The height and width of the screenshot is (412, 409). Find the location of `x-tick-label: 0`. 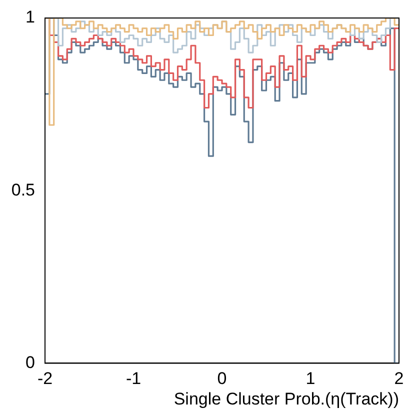

x-tick-label: 0 is located at coordinates (222, 378).